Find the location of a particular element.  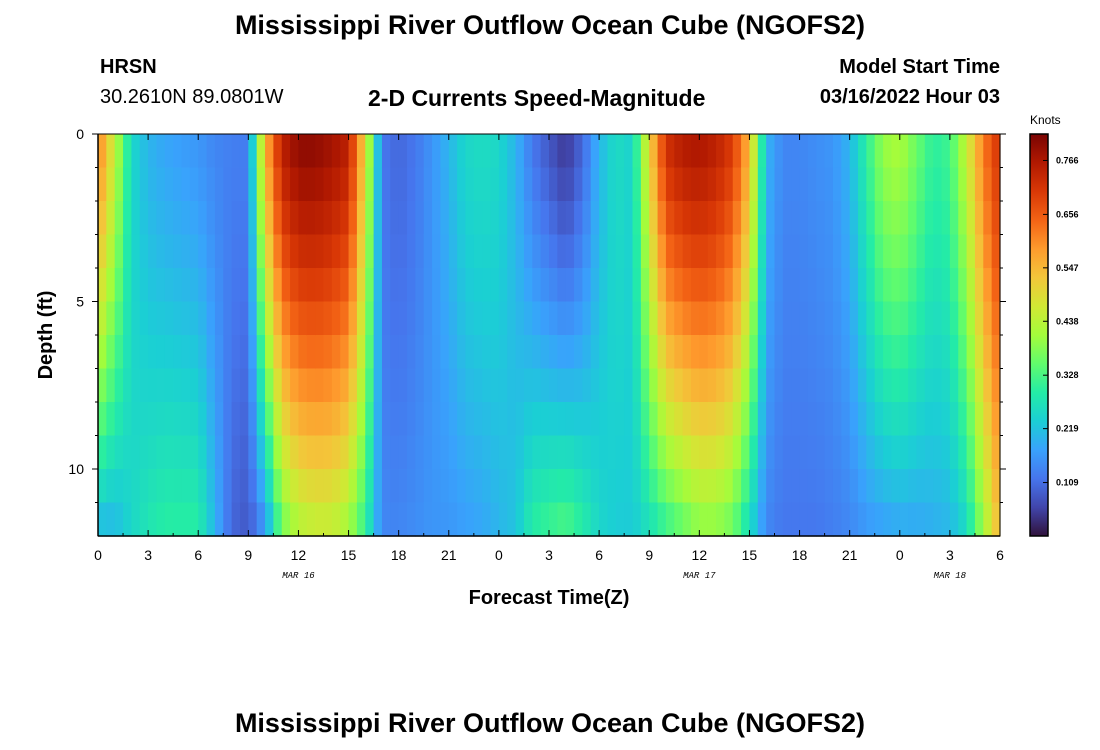

y-axis-title: Depth (ft) is located at coordinates (46, 335).